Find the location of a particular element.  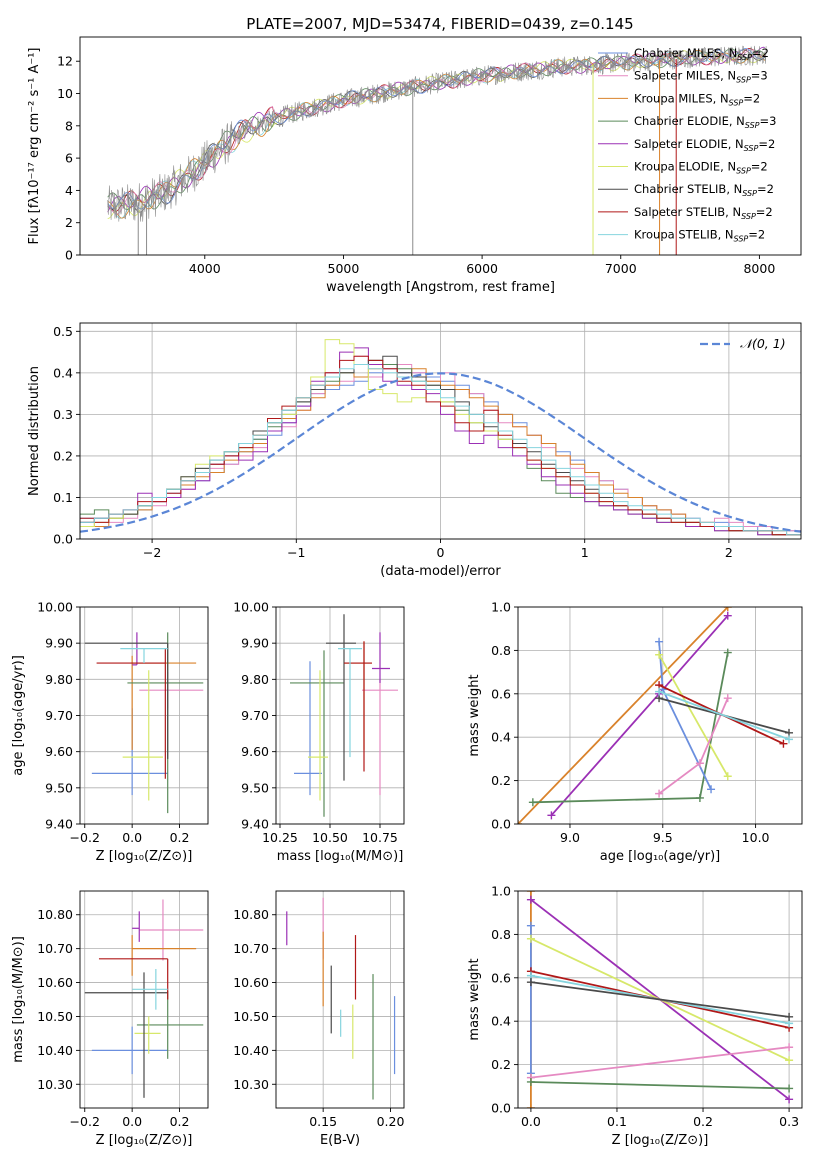

y-tick-label: 10.40 is located at coordinates (55, 1050).